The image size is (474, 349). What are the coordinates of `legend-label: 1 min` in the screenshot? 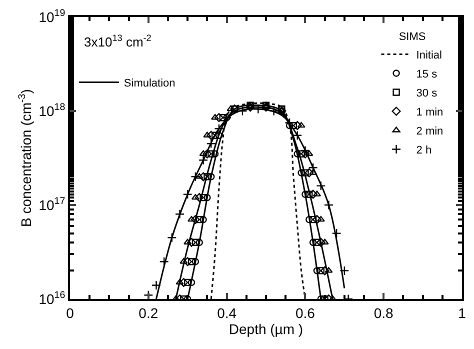 It's located at (430, 112).